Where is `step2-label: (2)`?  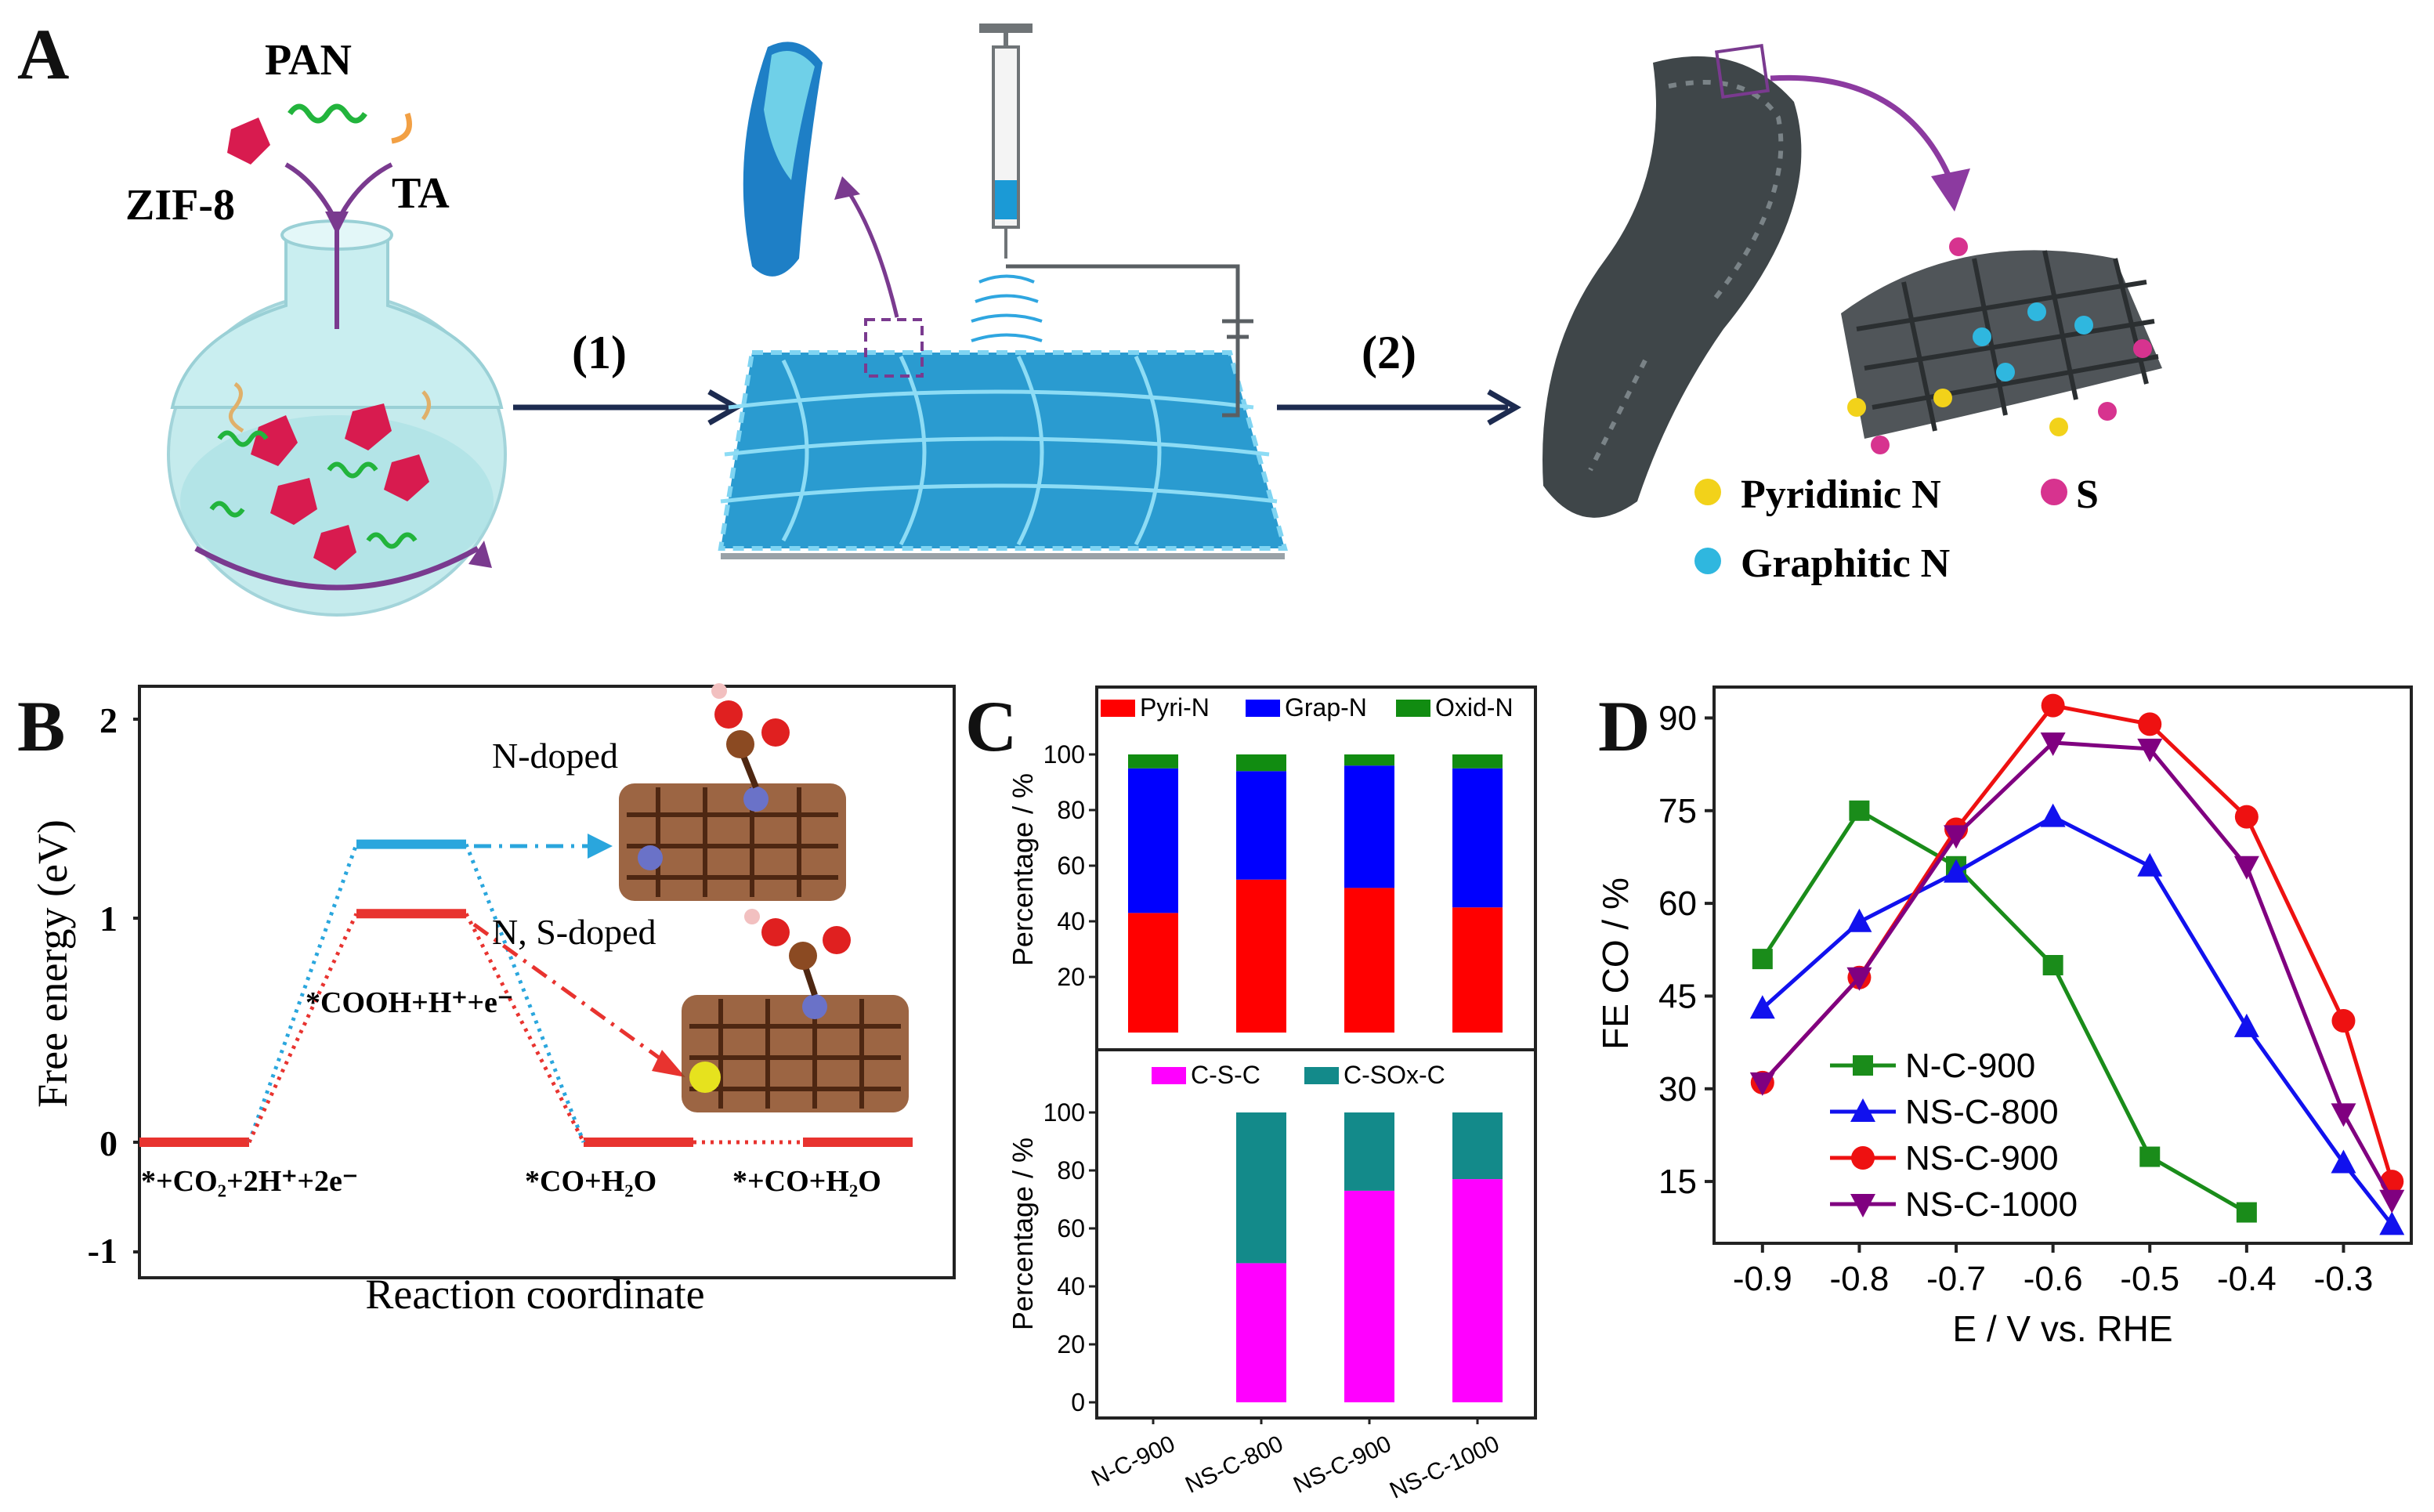
step2-label: (2) is located at coordinates (1389, 353).